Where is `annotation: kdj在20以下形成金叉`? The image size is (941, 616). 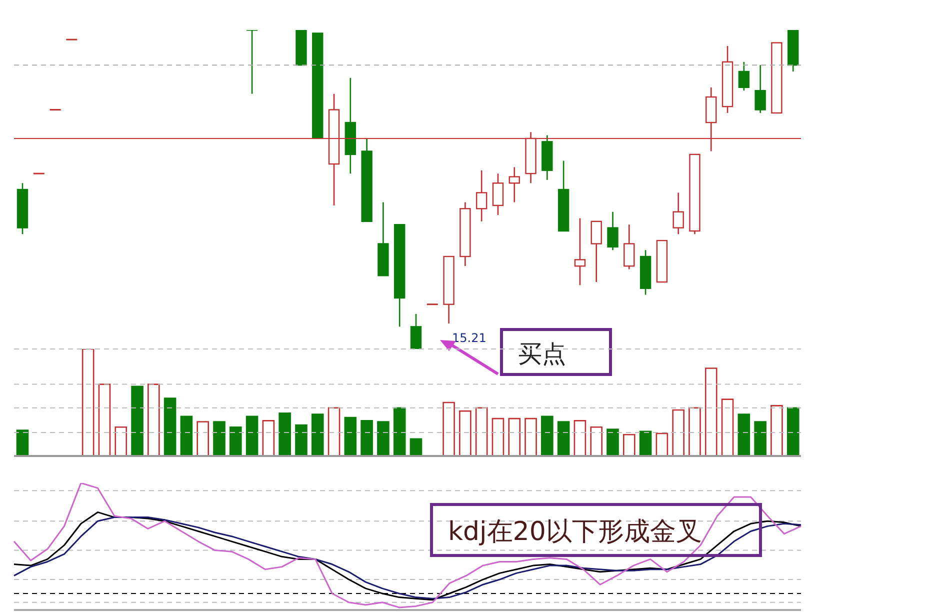
annotation: kdj在20以下形成金叉 is located at coordinates (575, 532).